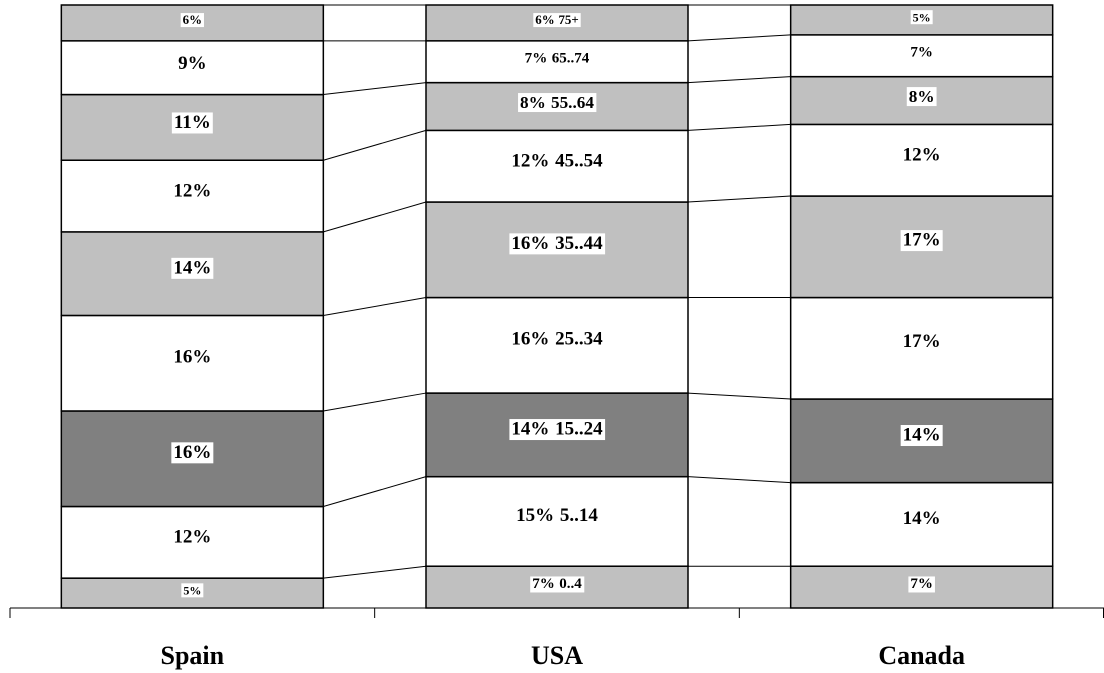  What do you see at coordinates (572, 102) in the screenshot?
I see `series-name: 55..64` at bounding box center [572, 102].